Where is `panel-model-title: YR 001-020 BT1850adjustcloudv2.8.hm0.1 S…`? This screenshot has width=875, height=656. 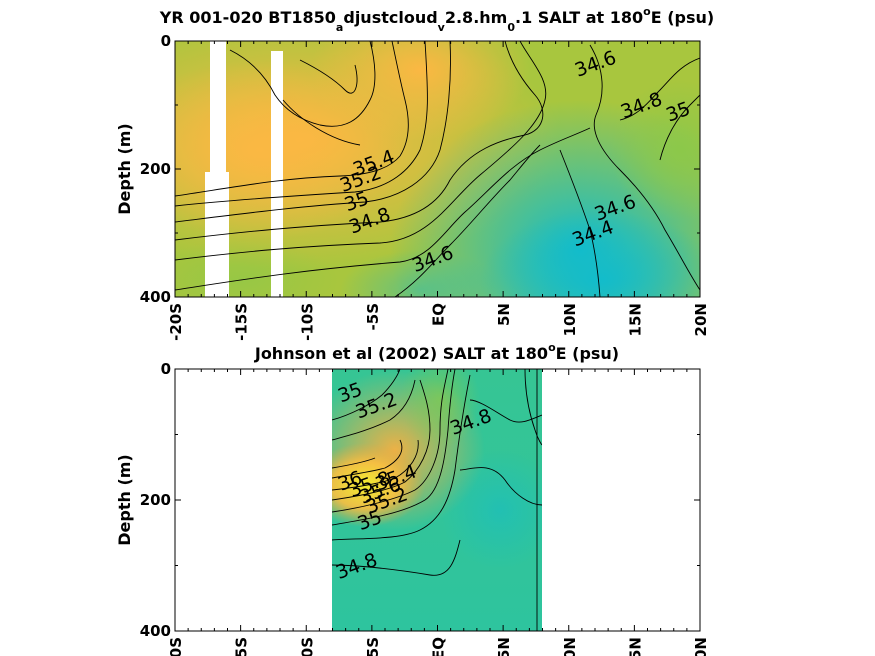 panel-model-title: YR 001-020 BT1850adjustcloudv2.8.hm0.1 S… is located at coordinates (436, 19).